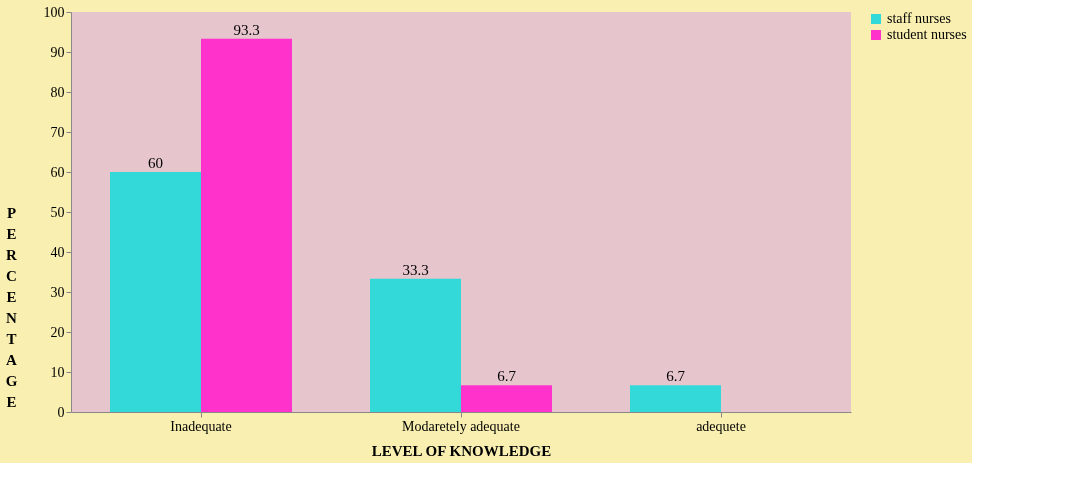 Image resolution: width=1070 pixels, height=497 pixels. What do you see at coordinates (57, 132) in the screenshot?
I see `y-tick-label: 70` at bounding box center [57, 132].